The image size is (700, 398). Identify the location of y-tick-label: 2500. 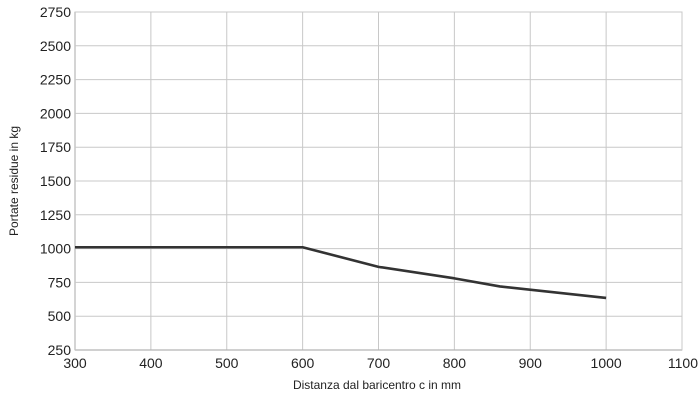
(55, 46).